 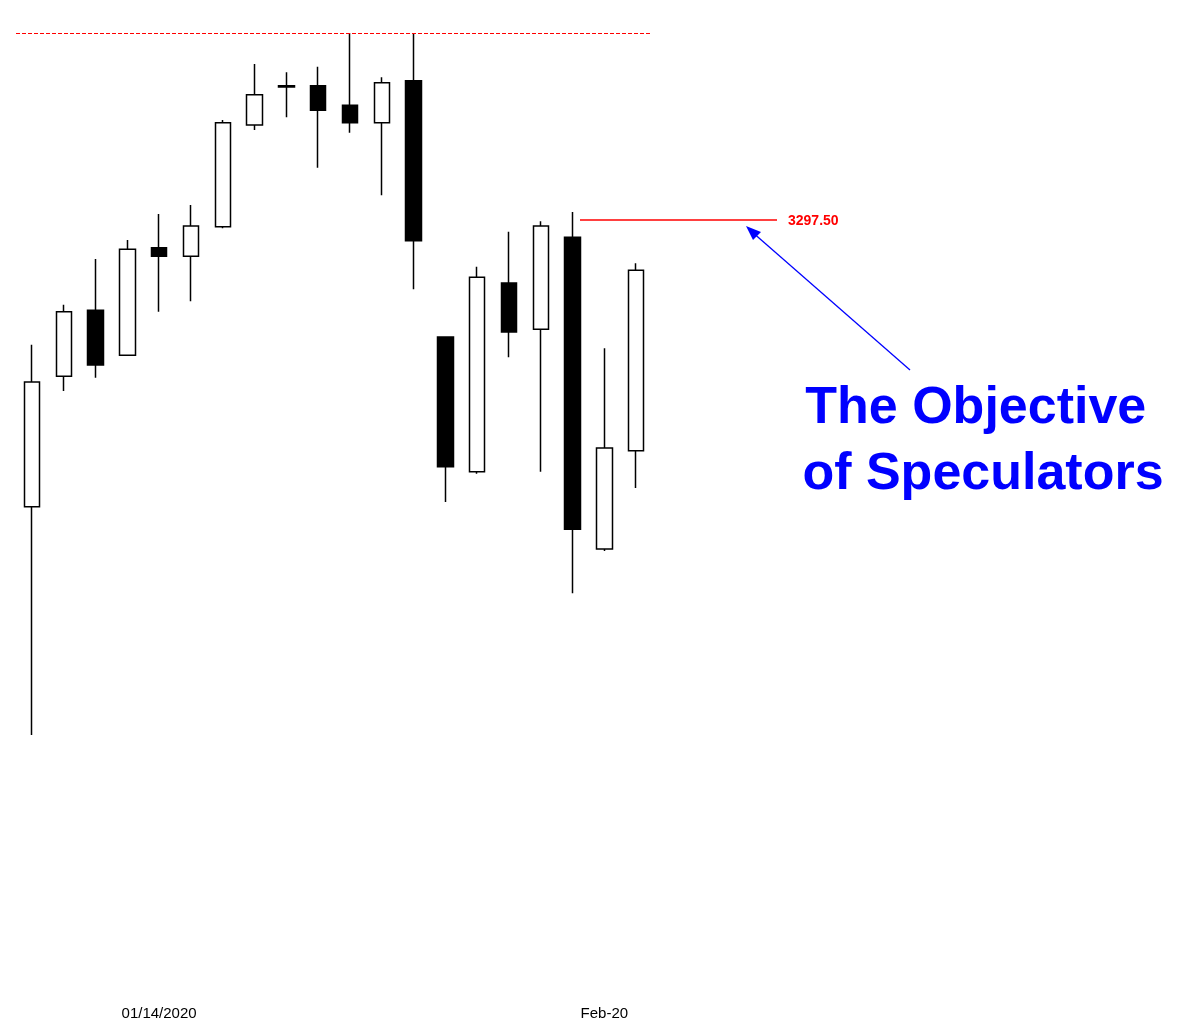 I want to click on text: The Objective of Speculators, so click(x=983, y=438).